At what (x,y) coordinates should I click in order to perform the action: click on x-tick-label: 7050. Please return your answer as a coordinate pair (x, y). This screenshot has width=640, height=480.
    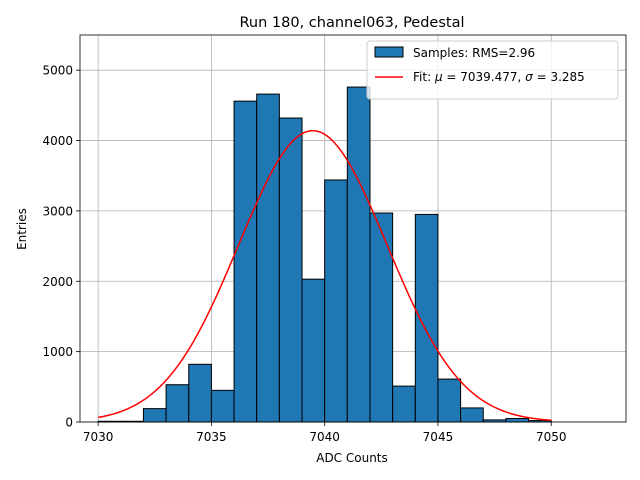
    Looking at the image, I should click on (551, 437).